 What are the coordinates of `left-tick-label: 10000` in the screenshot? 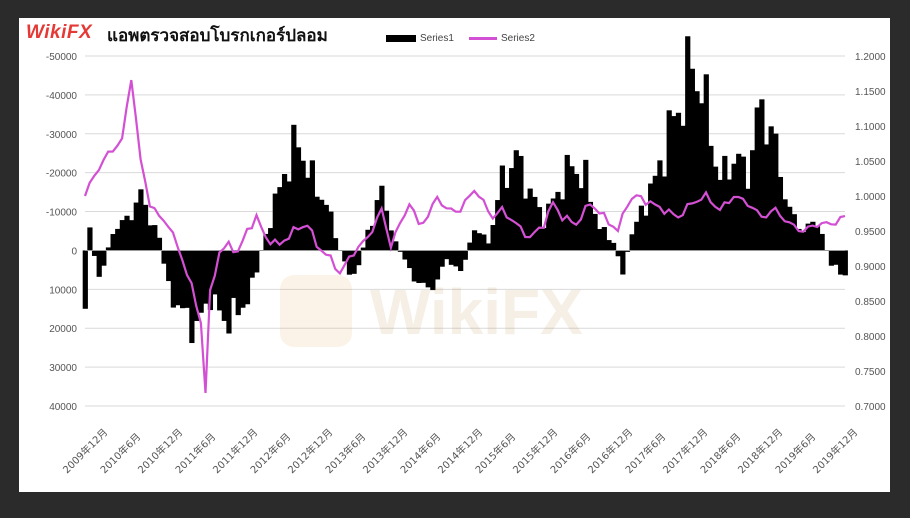 It's located at (63, 290).